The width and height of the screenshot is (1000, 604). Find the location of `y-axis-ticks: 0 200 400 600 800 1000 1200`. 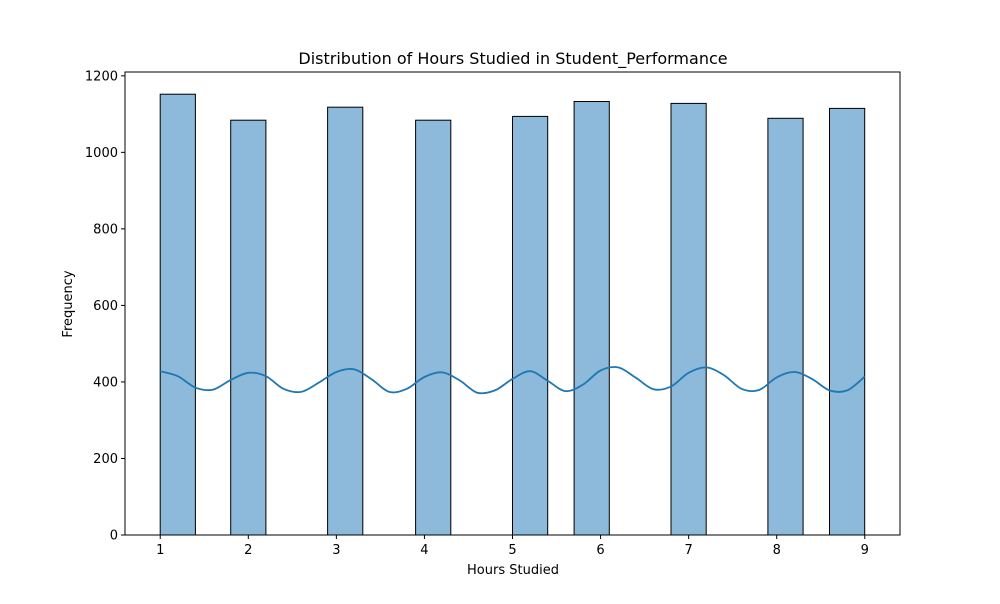

y-axis-ticks: 0 200 400 600 800 1000 1200 is located at coordinates (105, 306).